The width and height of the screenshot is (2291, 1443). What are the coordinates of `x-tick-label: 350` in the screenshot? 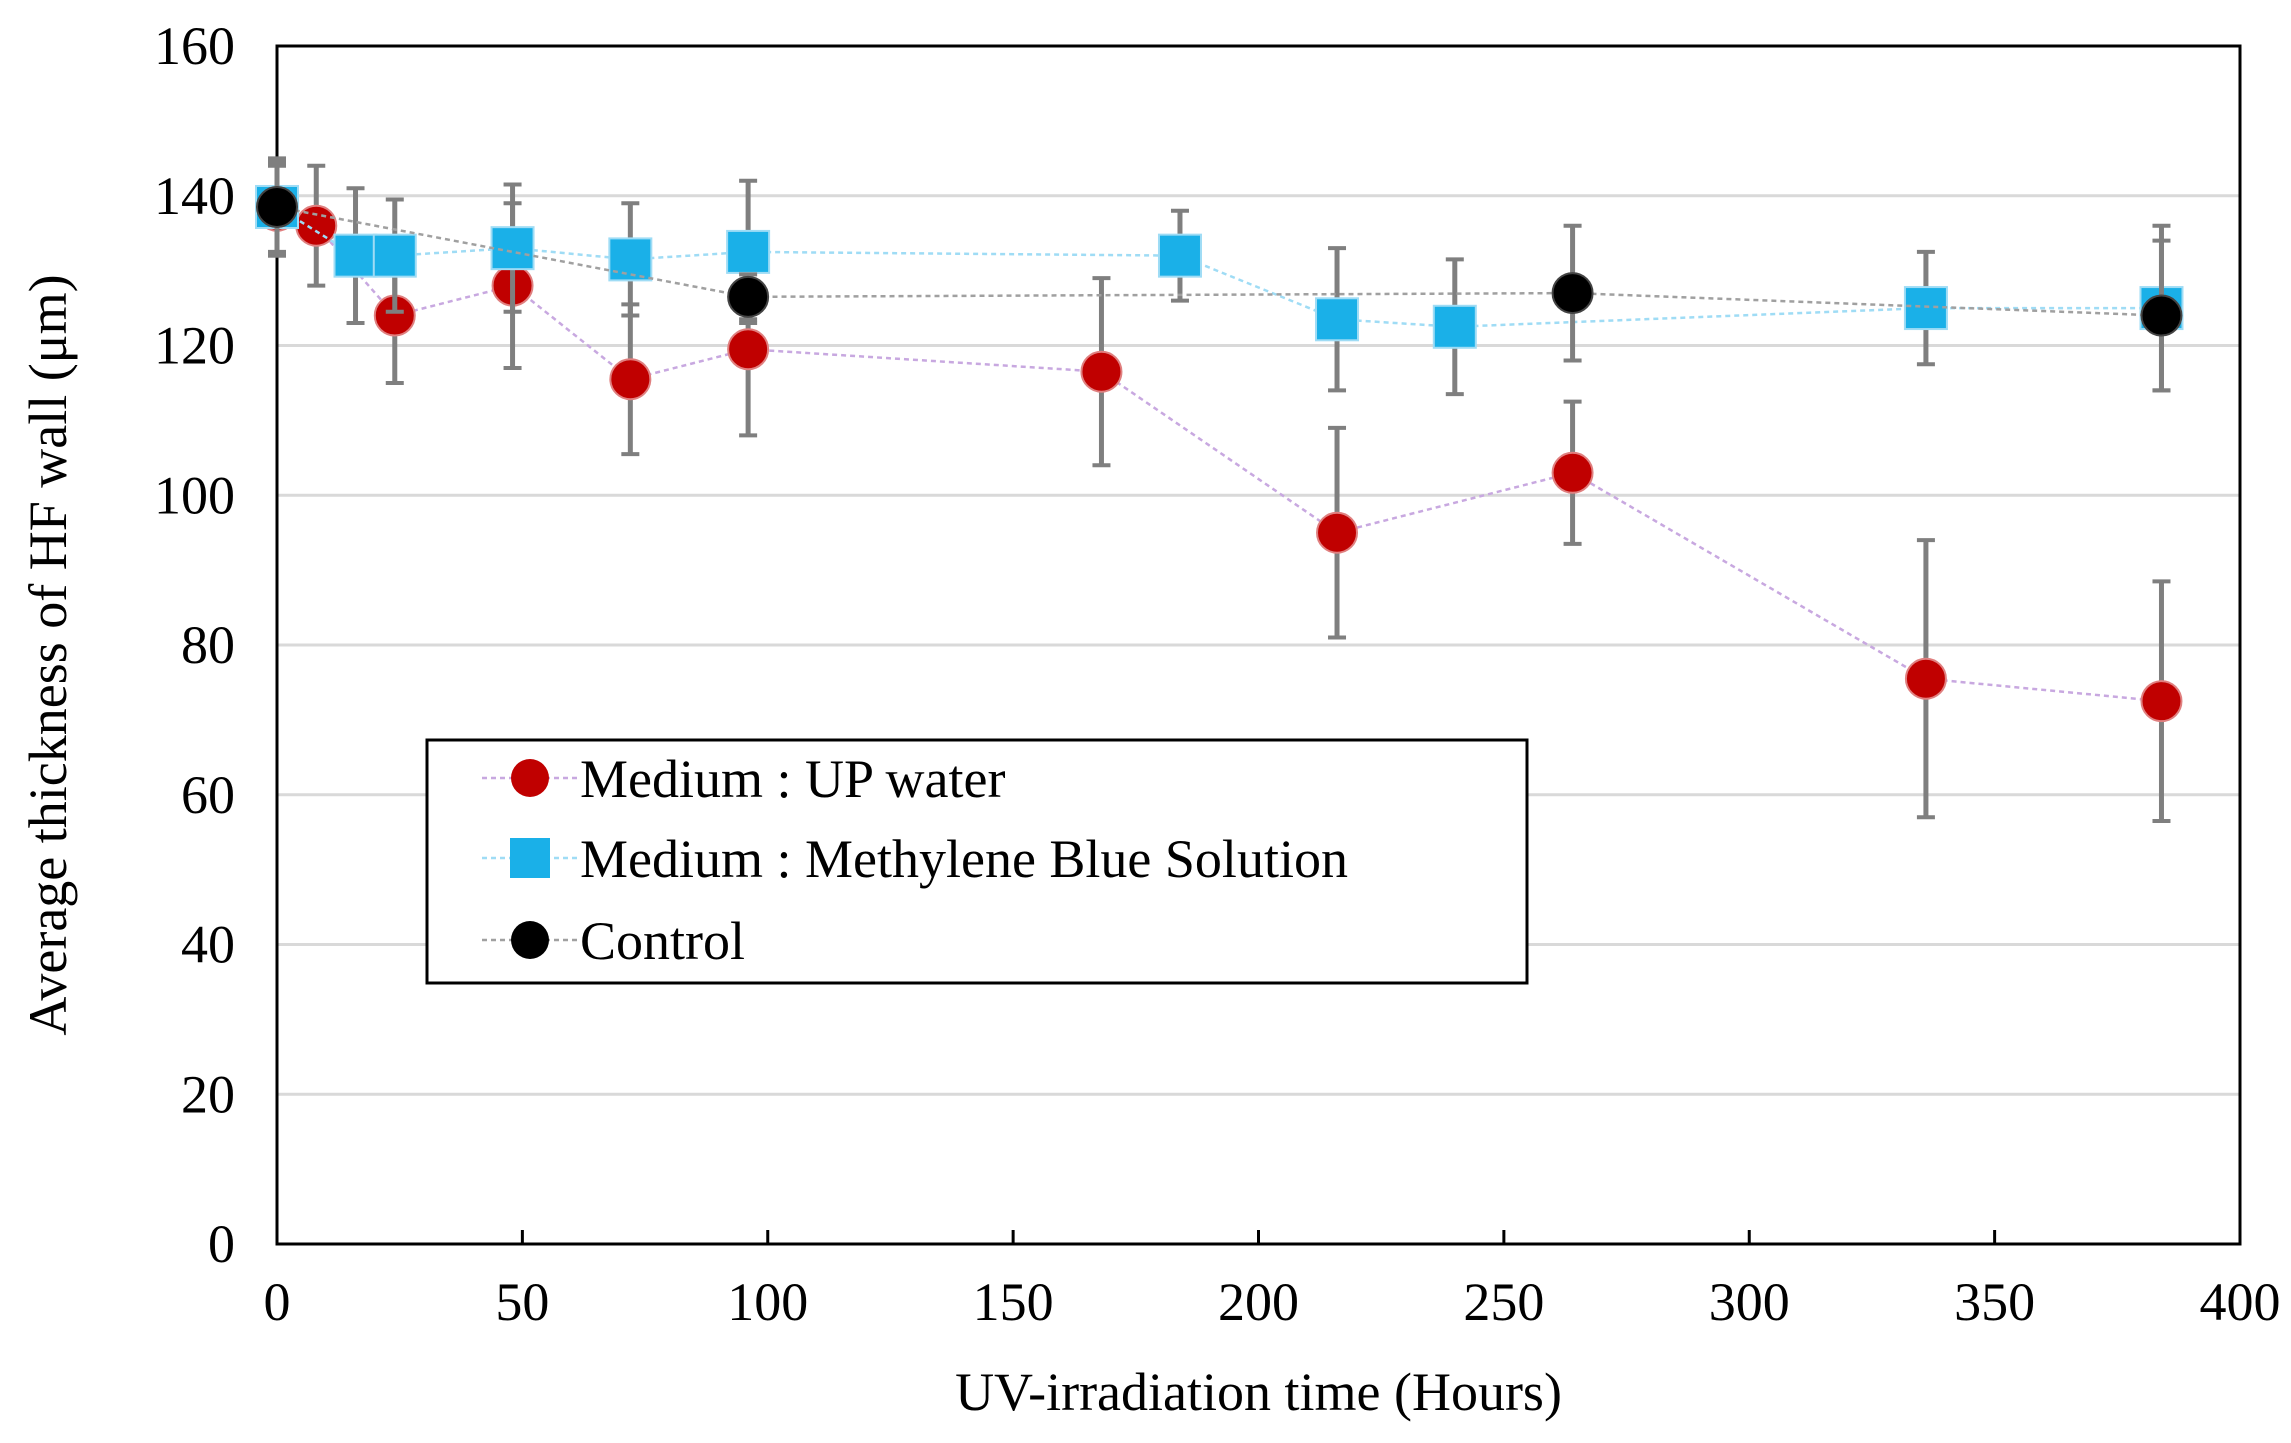 It's located at (1994, 1302).